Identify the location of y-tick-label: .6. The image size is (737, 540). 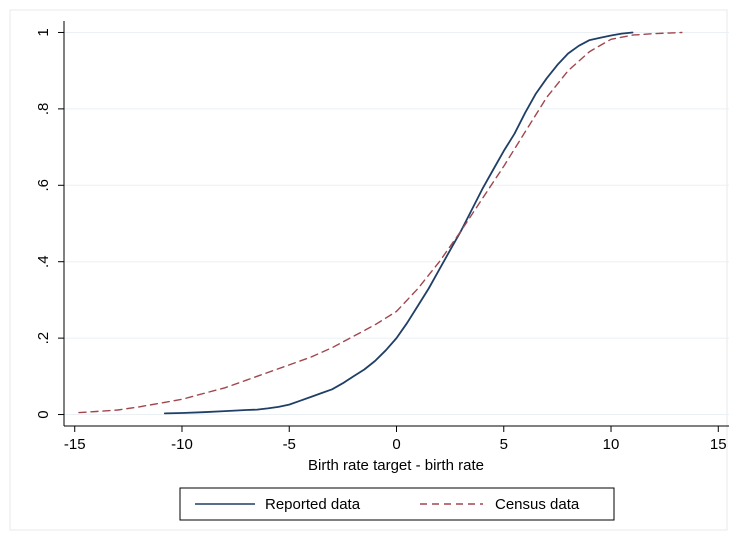
(43, 185).